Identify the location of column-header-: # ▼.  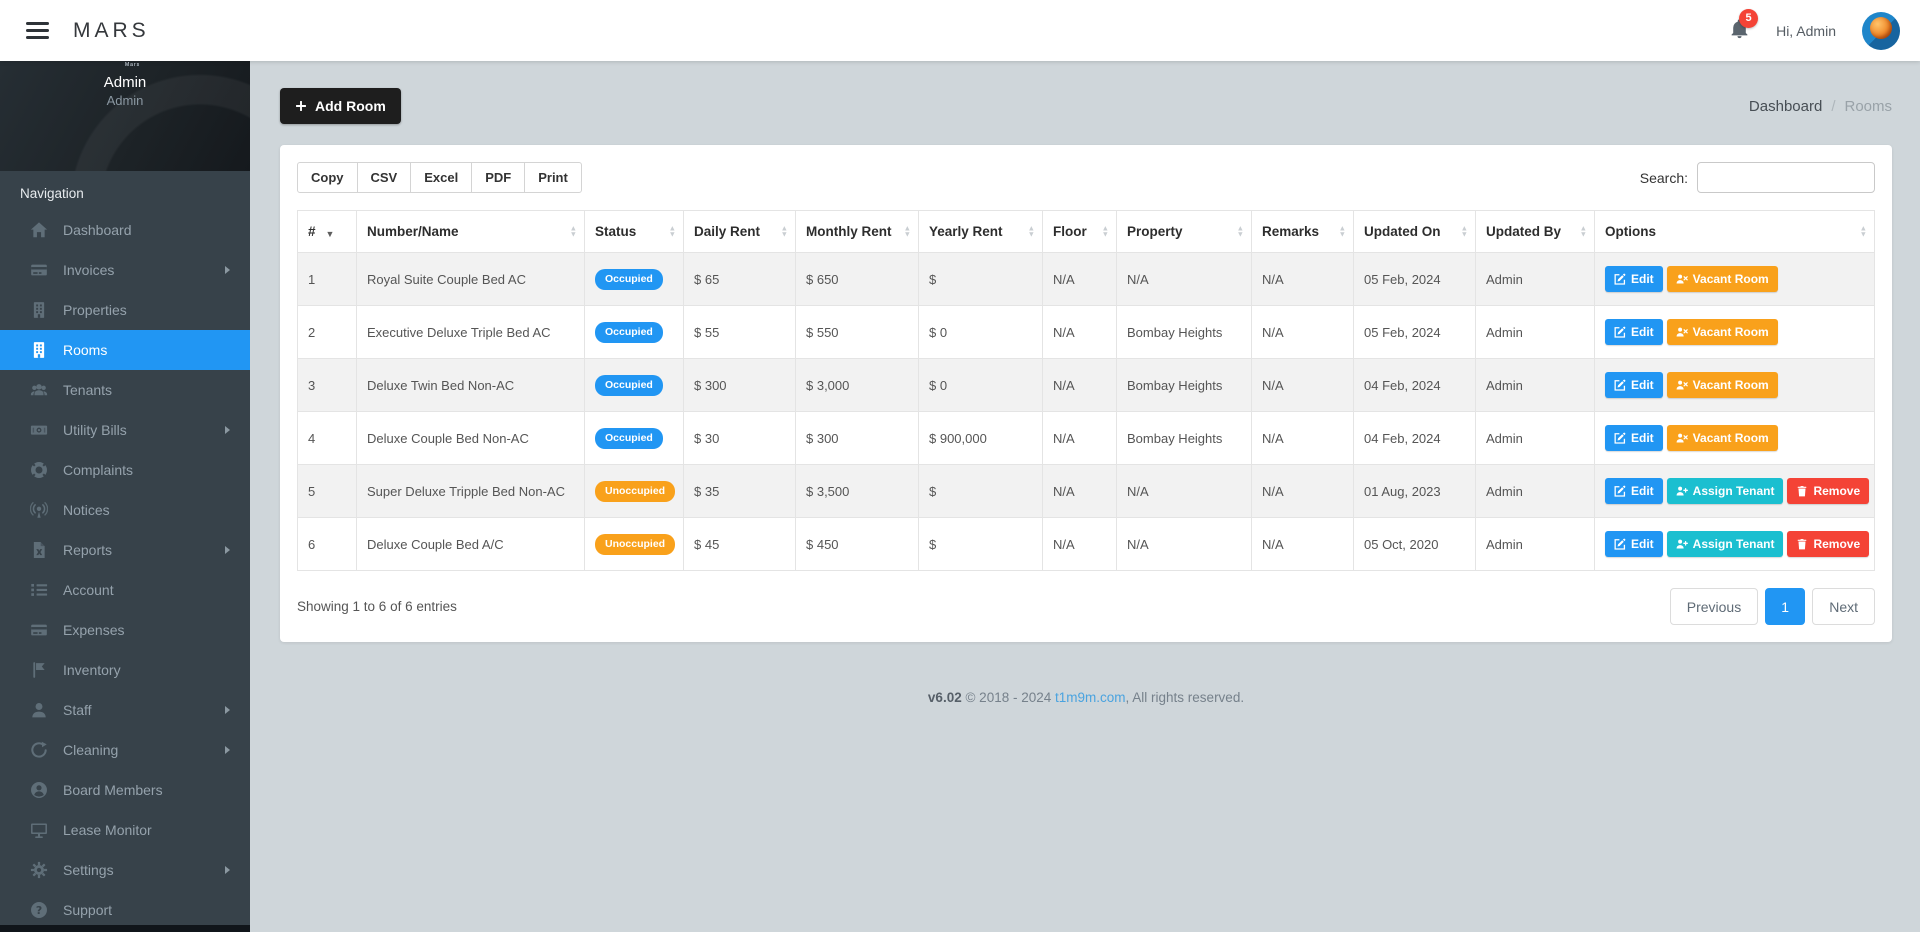
(327, 231).